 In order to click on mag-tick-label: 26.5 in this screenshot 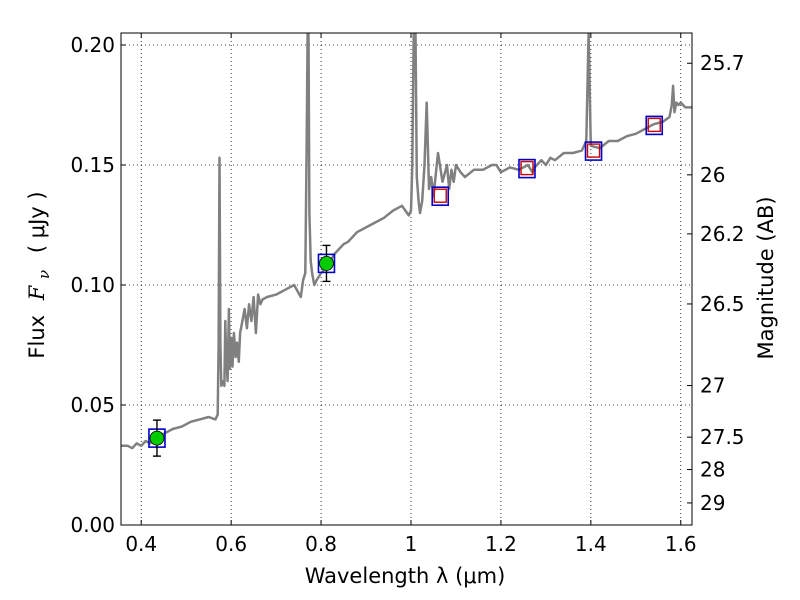, I will do `click(722, 304)`.